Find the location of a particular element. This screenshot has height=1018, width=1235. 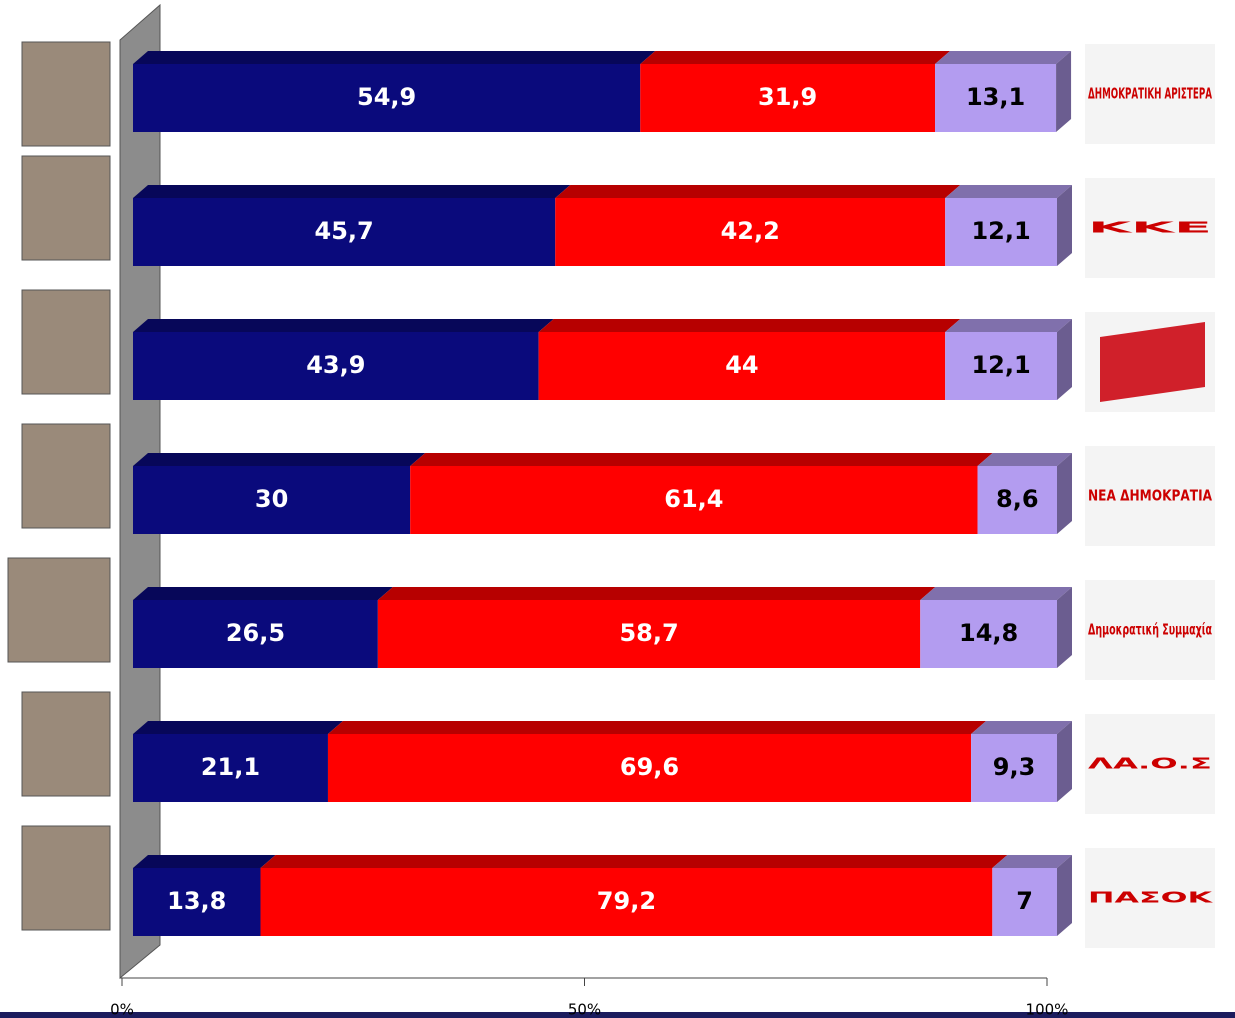

category-label: ΠΑΣΟΚ is located at coordinates (1151, 898).